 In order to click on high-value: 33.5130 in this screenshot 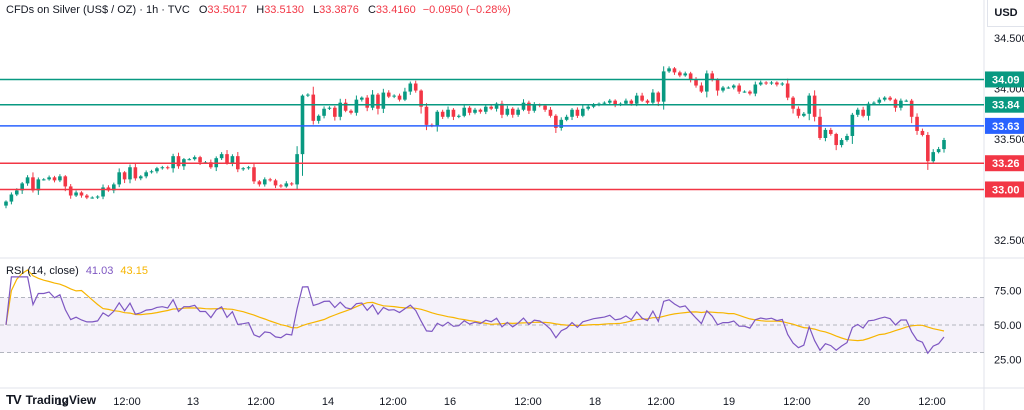, I will do `click(284, 10)`.